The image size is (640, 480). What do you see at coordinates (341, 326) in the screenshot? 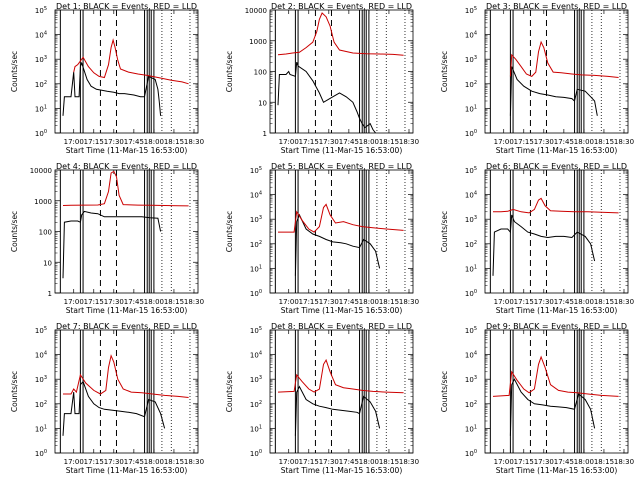
I see `panel-title: Det 8: BLACK = Events, RED = LLD` at bounding box center [341, 326].